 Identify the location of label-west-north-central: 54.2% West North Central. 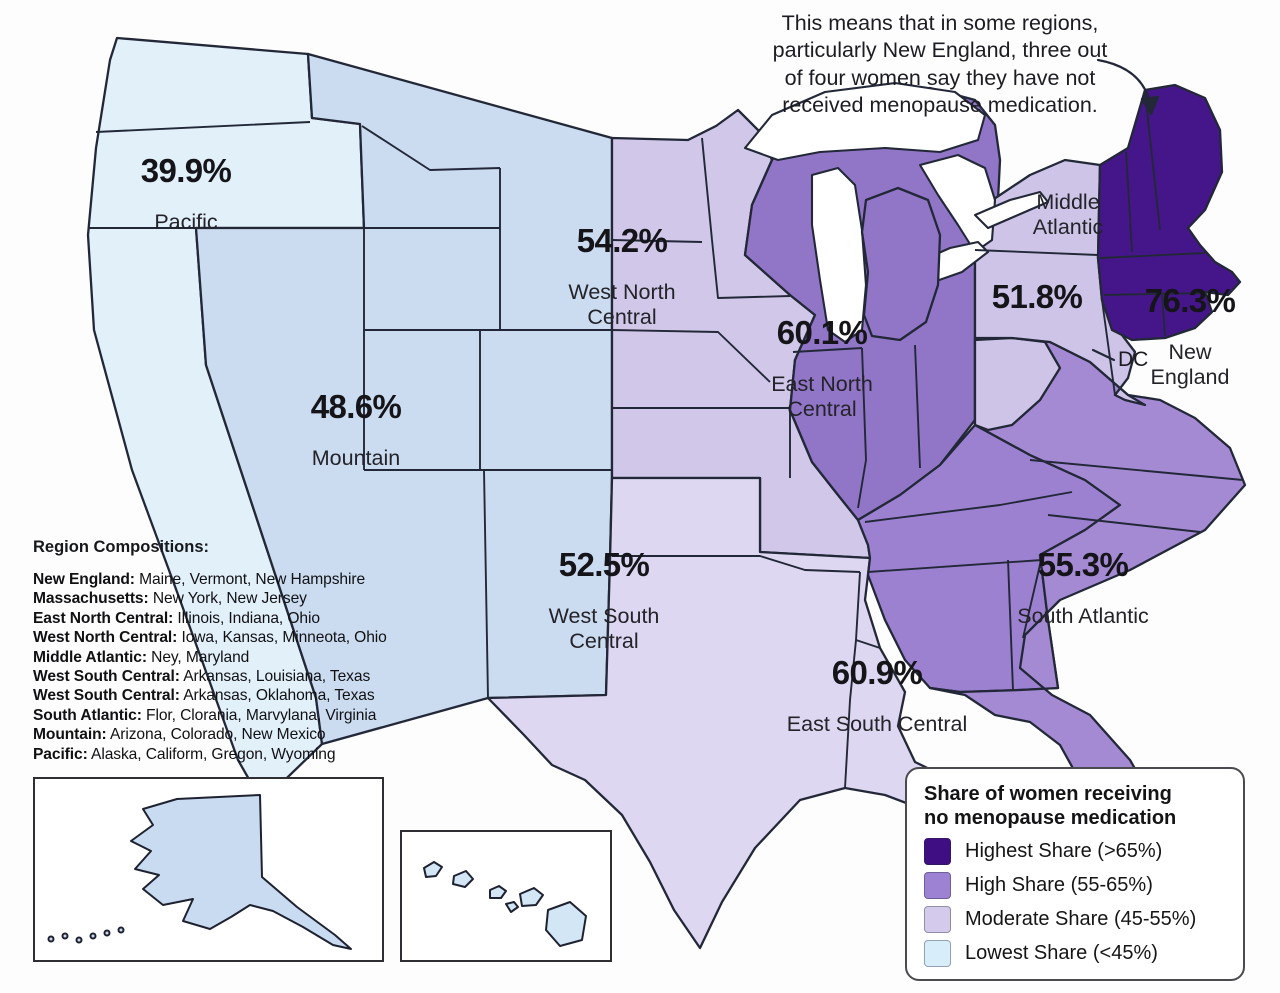
(621, 277).